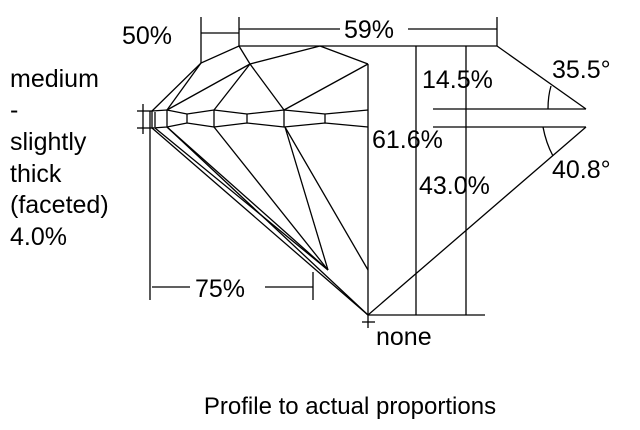 Image resolution: width=640 pixels, height=430 pixels. I want to click on girdle-description: medium - slightly thick (faceted) 4.0%, so click(59, 158).